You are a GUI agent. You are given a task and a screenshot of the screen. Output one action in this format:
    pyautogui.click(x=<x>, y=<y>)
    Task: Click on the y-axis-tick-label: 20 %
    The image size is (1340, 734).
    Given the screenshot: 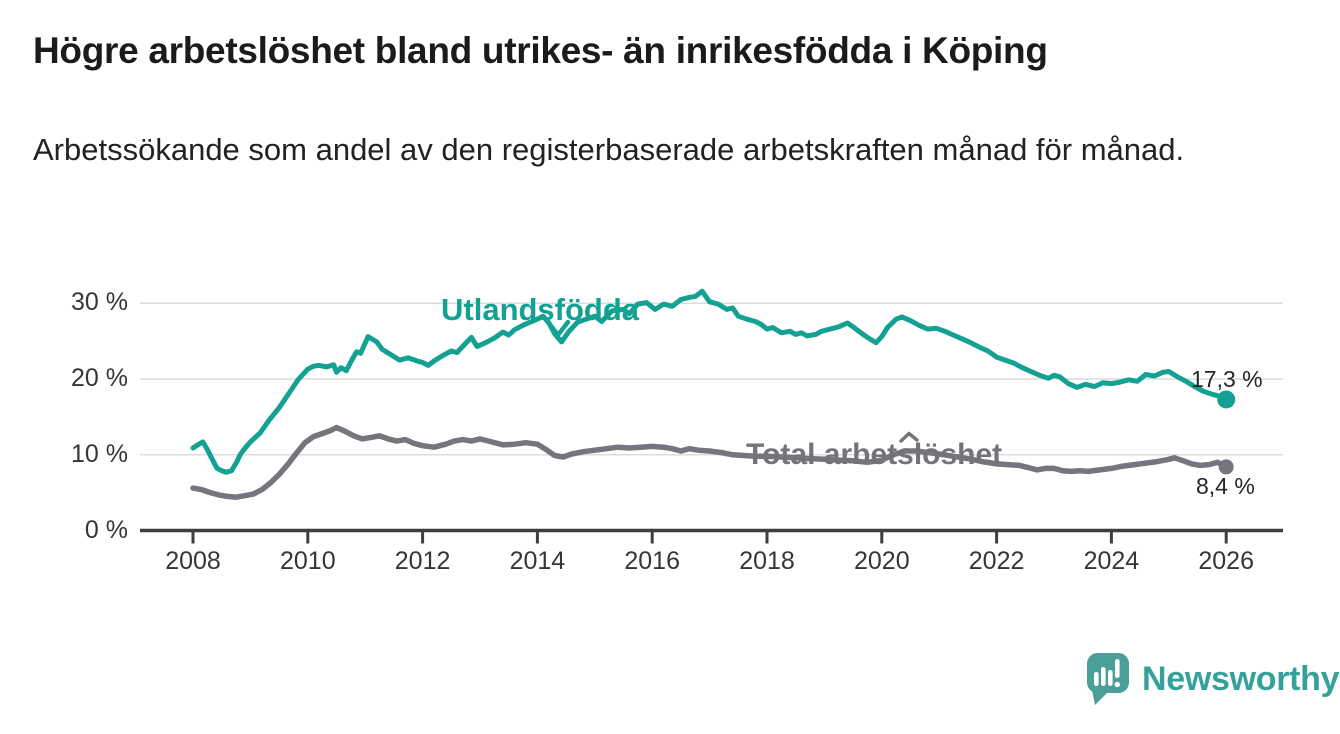 What is the action you would take?
    pyautogui.click(x=99, y=378)
    